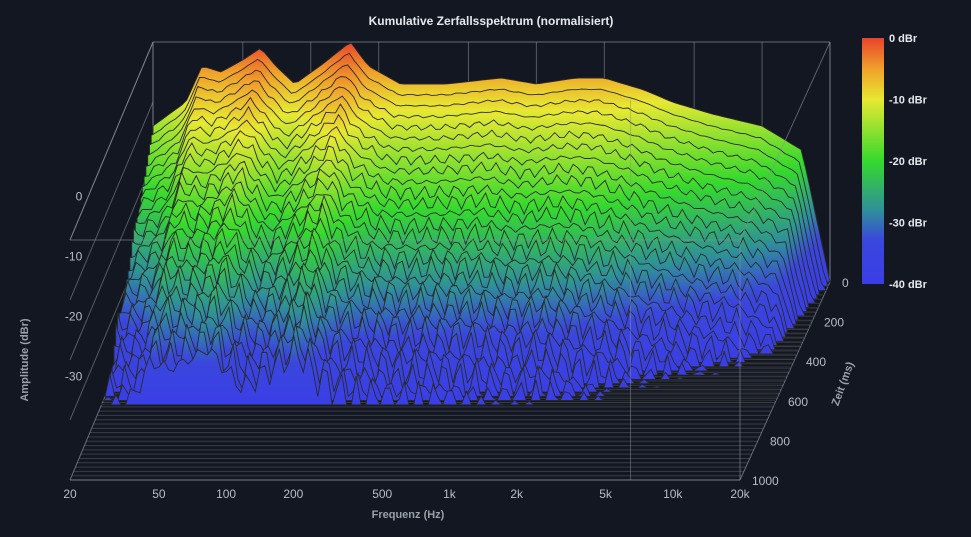  I want to click on z-tick-label: 800, so click(780, 441).